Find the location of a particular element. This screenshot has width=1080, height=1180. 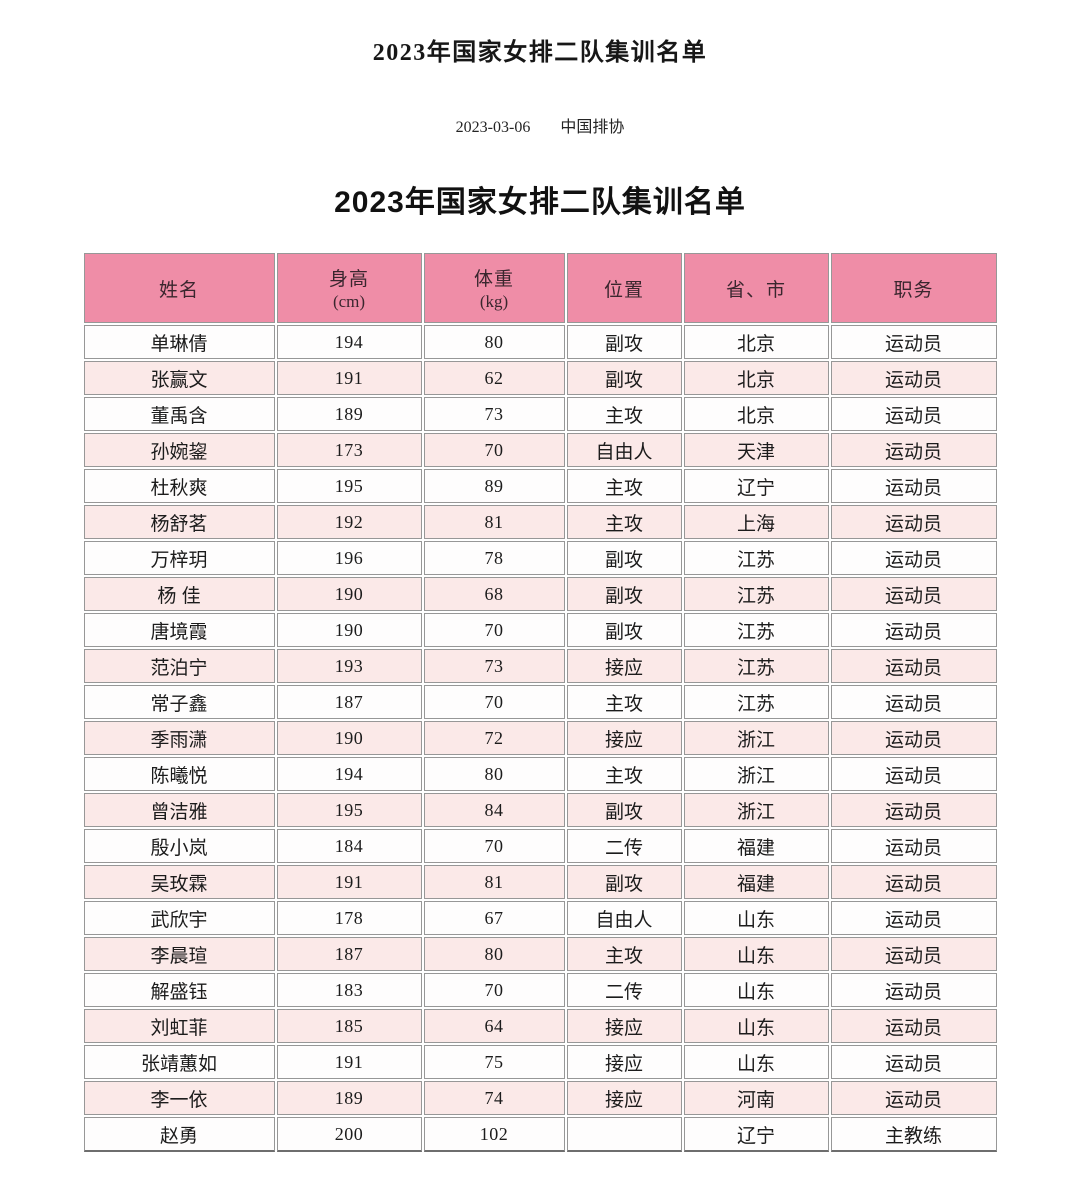

table-row: 殷小岚 184 70 二传 福建 运动员 is located at coordinates (540, 846).